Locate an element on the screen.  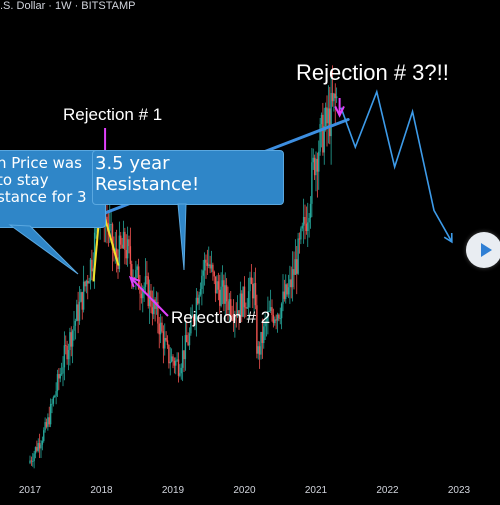
callout-left-line2: to stay is located at coordinates (24, 180).